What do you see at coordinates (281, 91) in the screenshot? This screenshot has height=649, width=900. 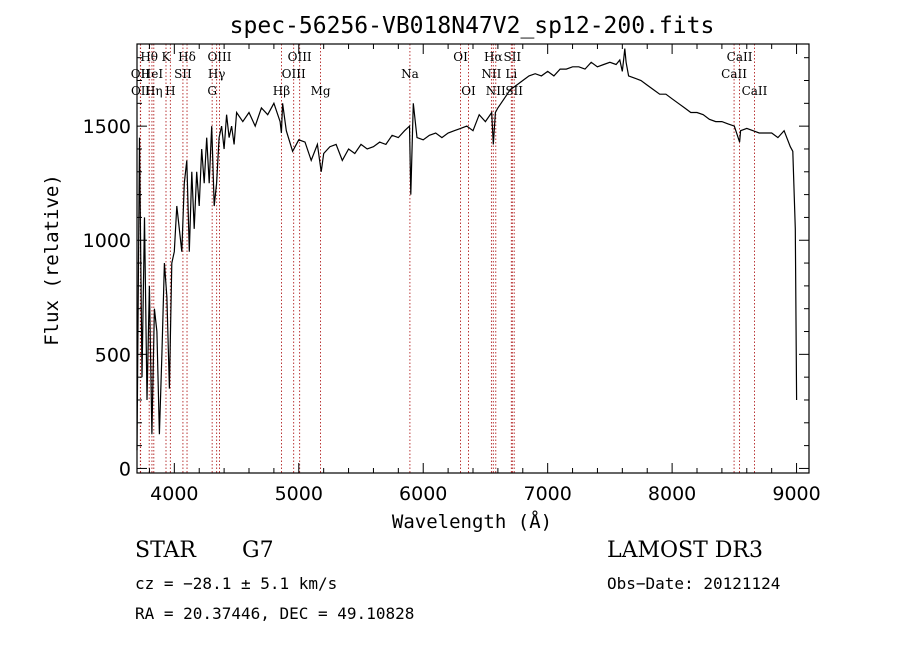 I see `line-label: Hβ` at bounding box center [281, 91].